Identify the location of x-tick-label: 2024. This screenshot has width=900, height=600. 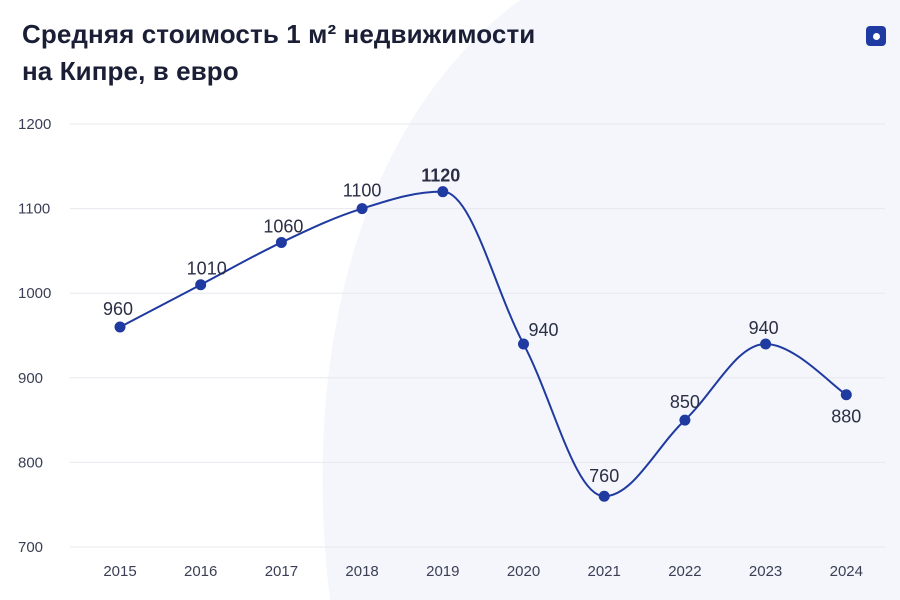
(846, 571).